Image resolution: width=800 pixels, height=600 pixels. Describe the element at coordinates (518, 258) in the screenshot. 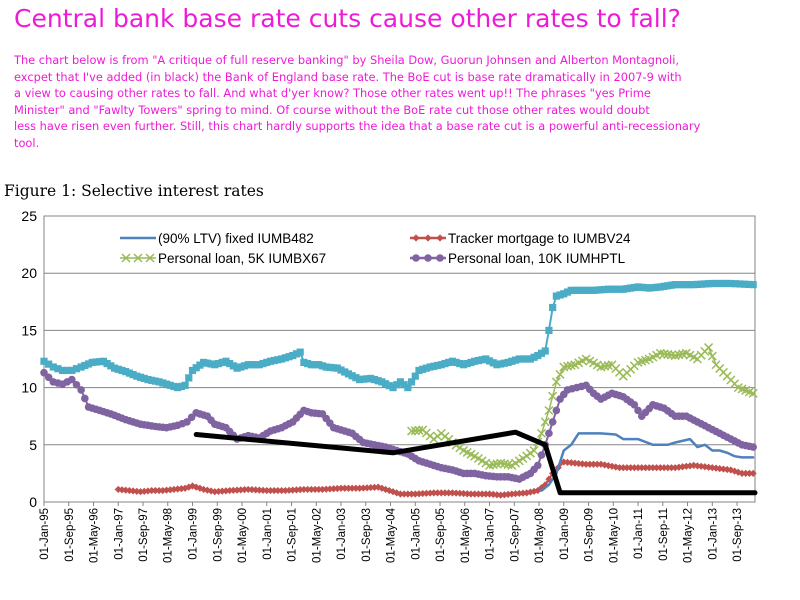

I see `legend-entry-loan10k: Personal loan, 10K IUMHPTL` at that location.